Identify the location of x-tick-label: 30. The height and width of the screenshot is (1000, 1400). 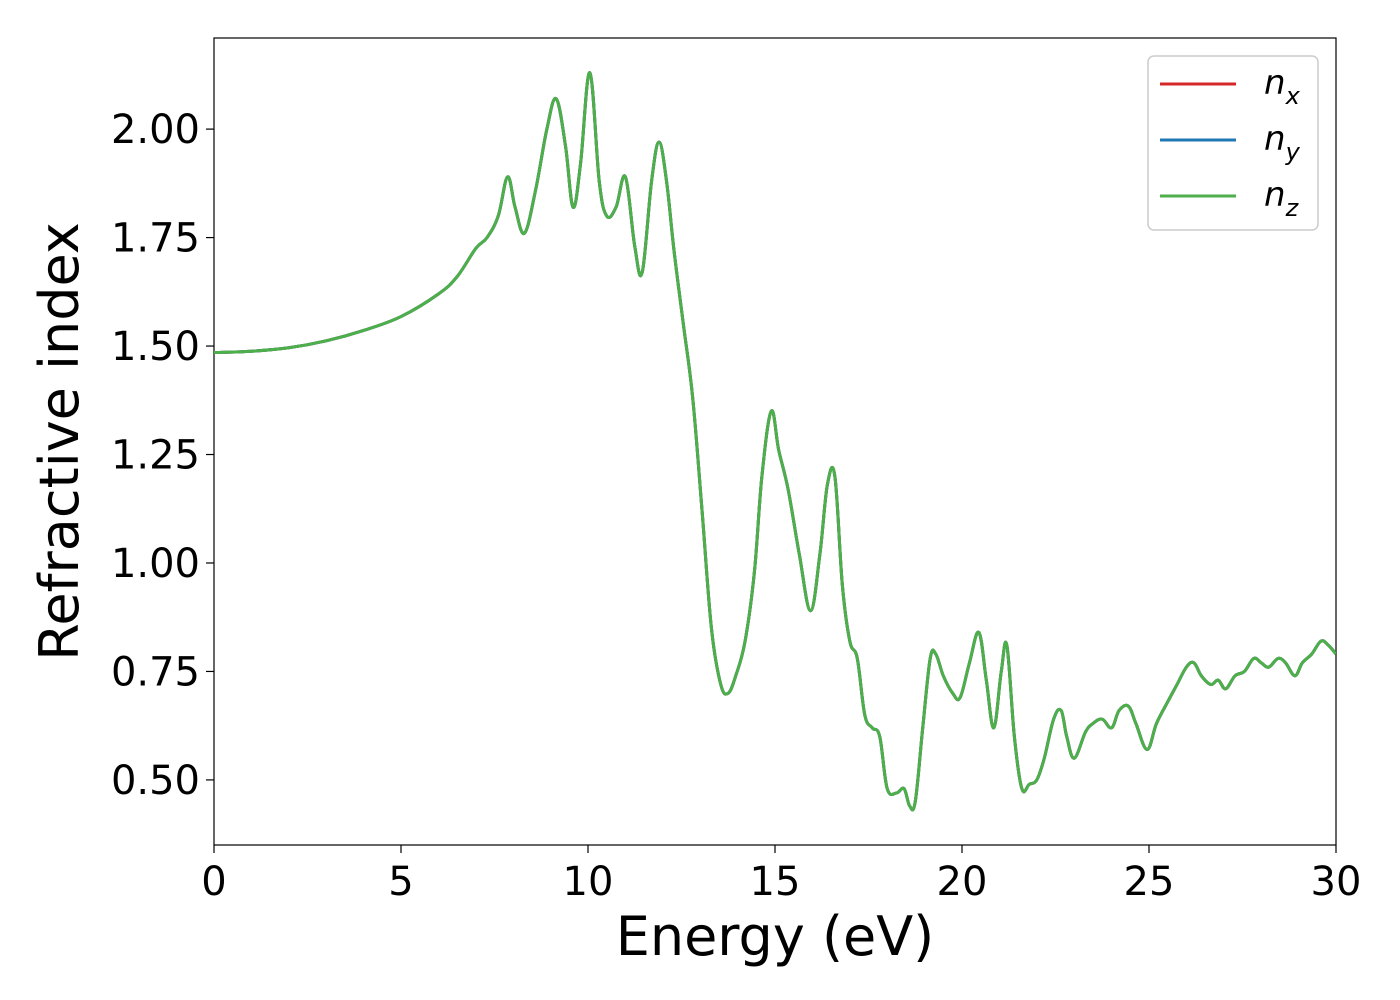
(1336, 882).